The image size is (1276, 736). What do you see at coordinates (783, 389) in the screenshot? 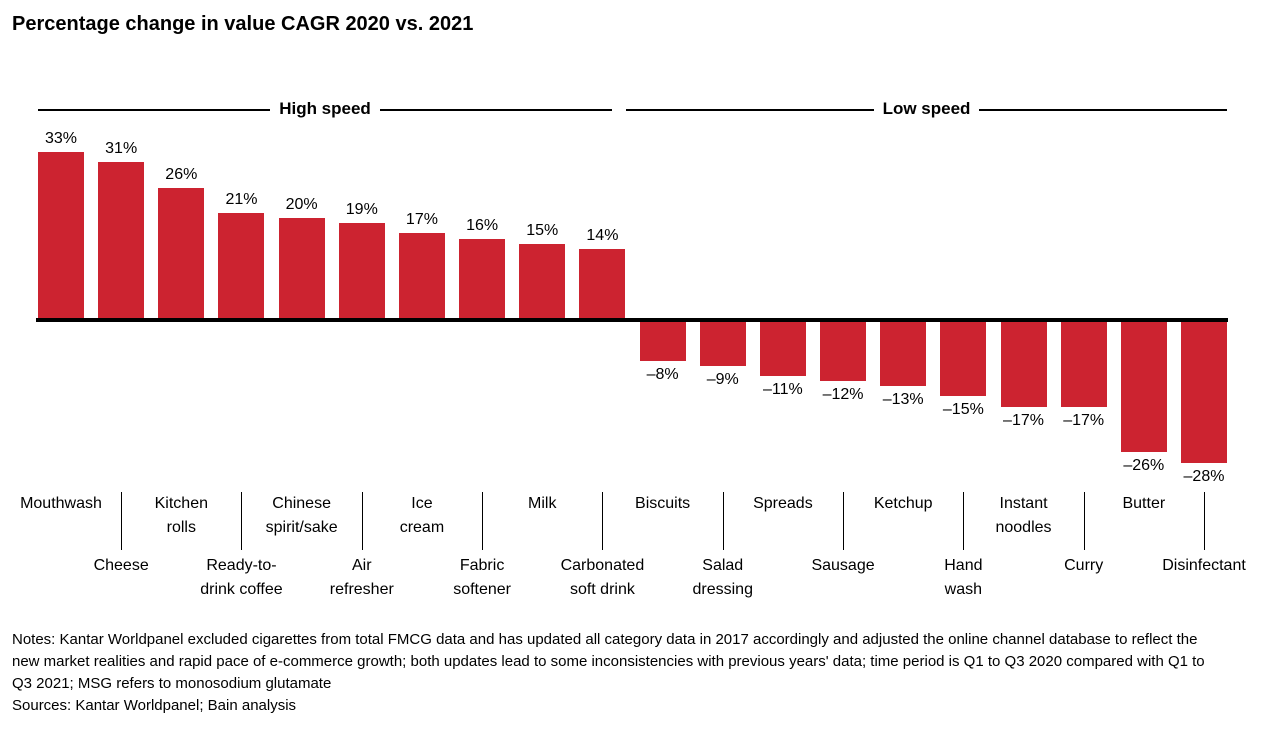
I see `bar-value-label: –11%` at bounding box center [783, 389].